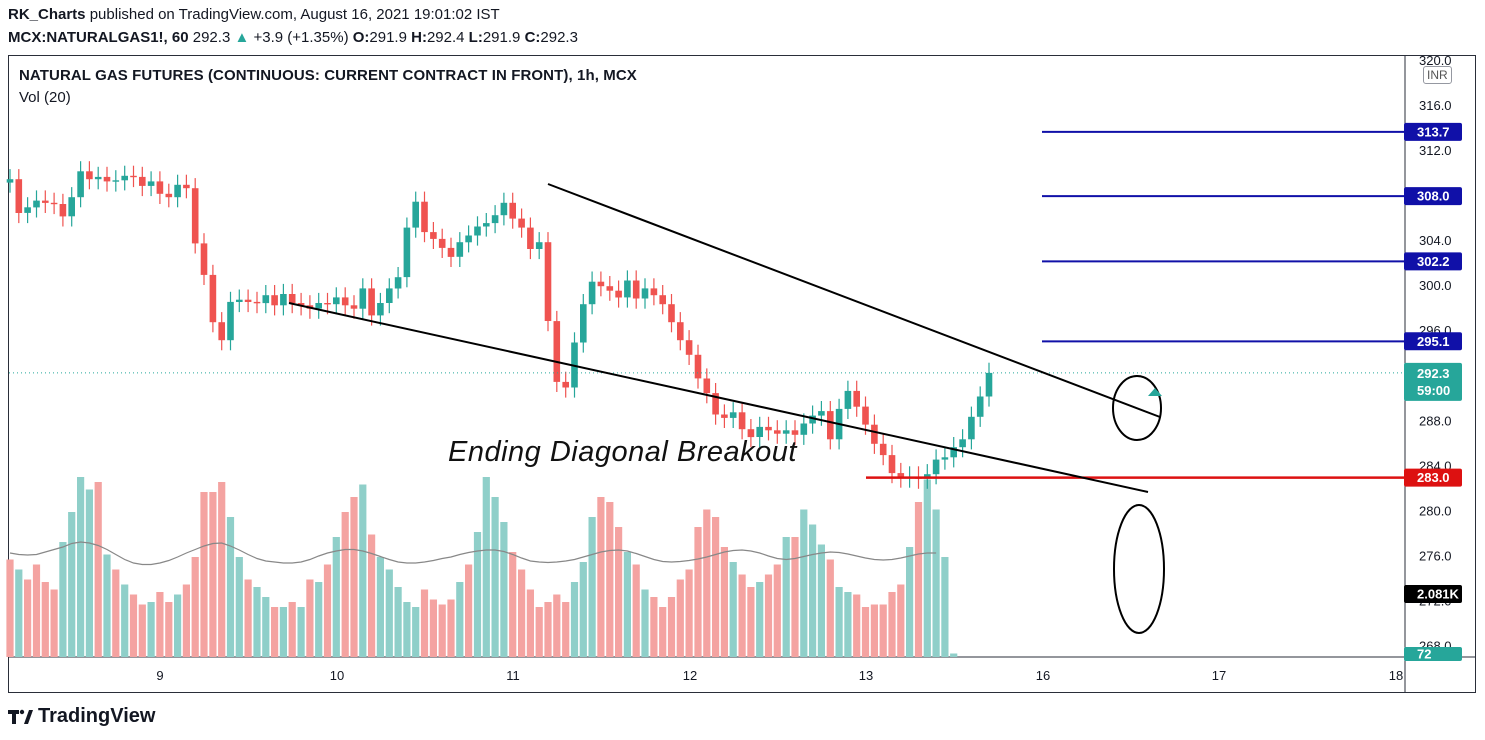 This screenshot has height=740, width=1485. Describe the element at coordinates (1139, 569) in the screenshot. I see `volume-circle` at that location.